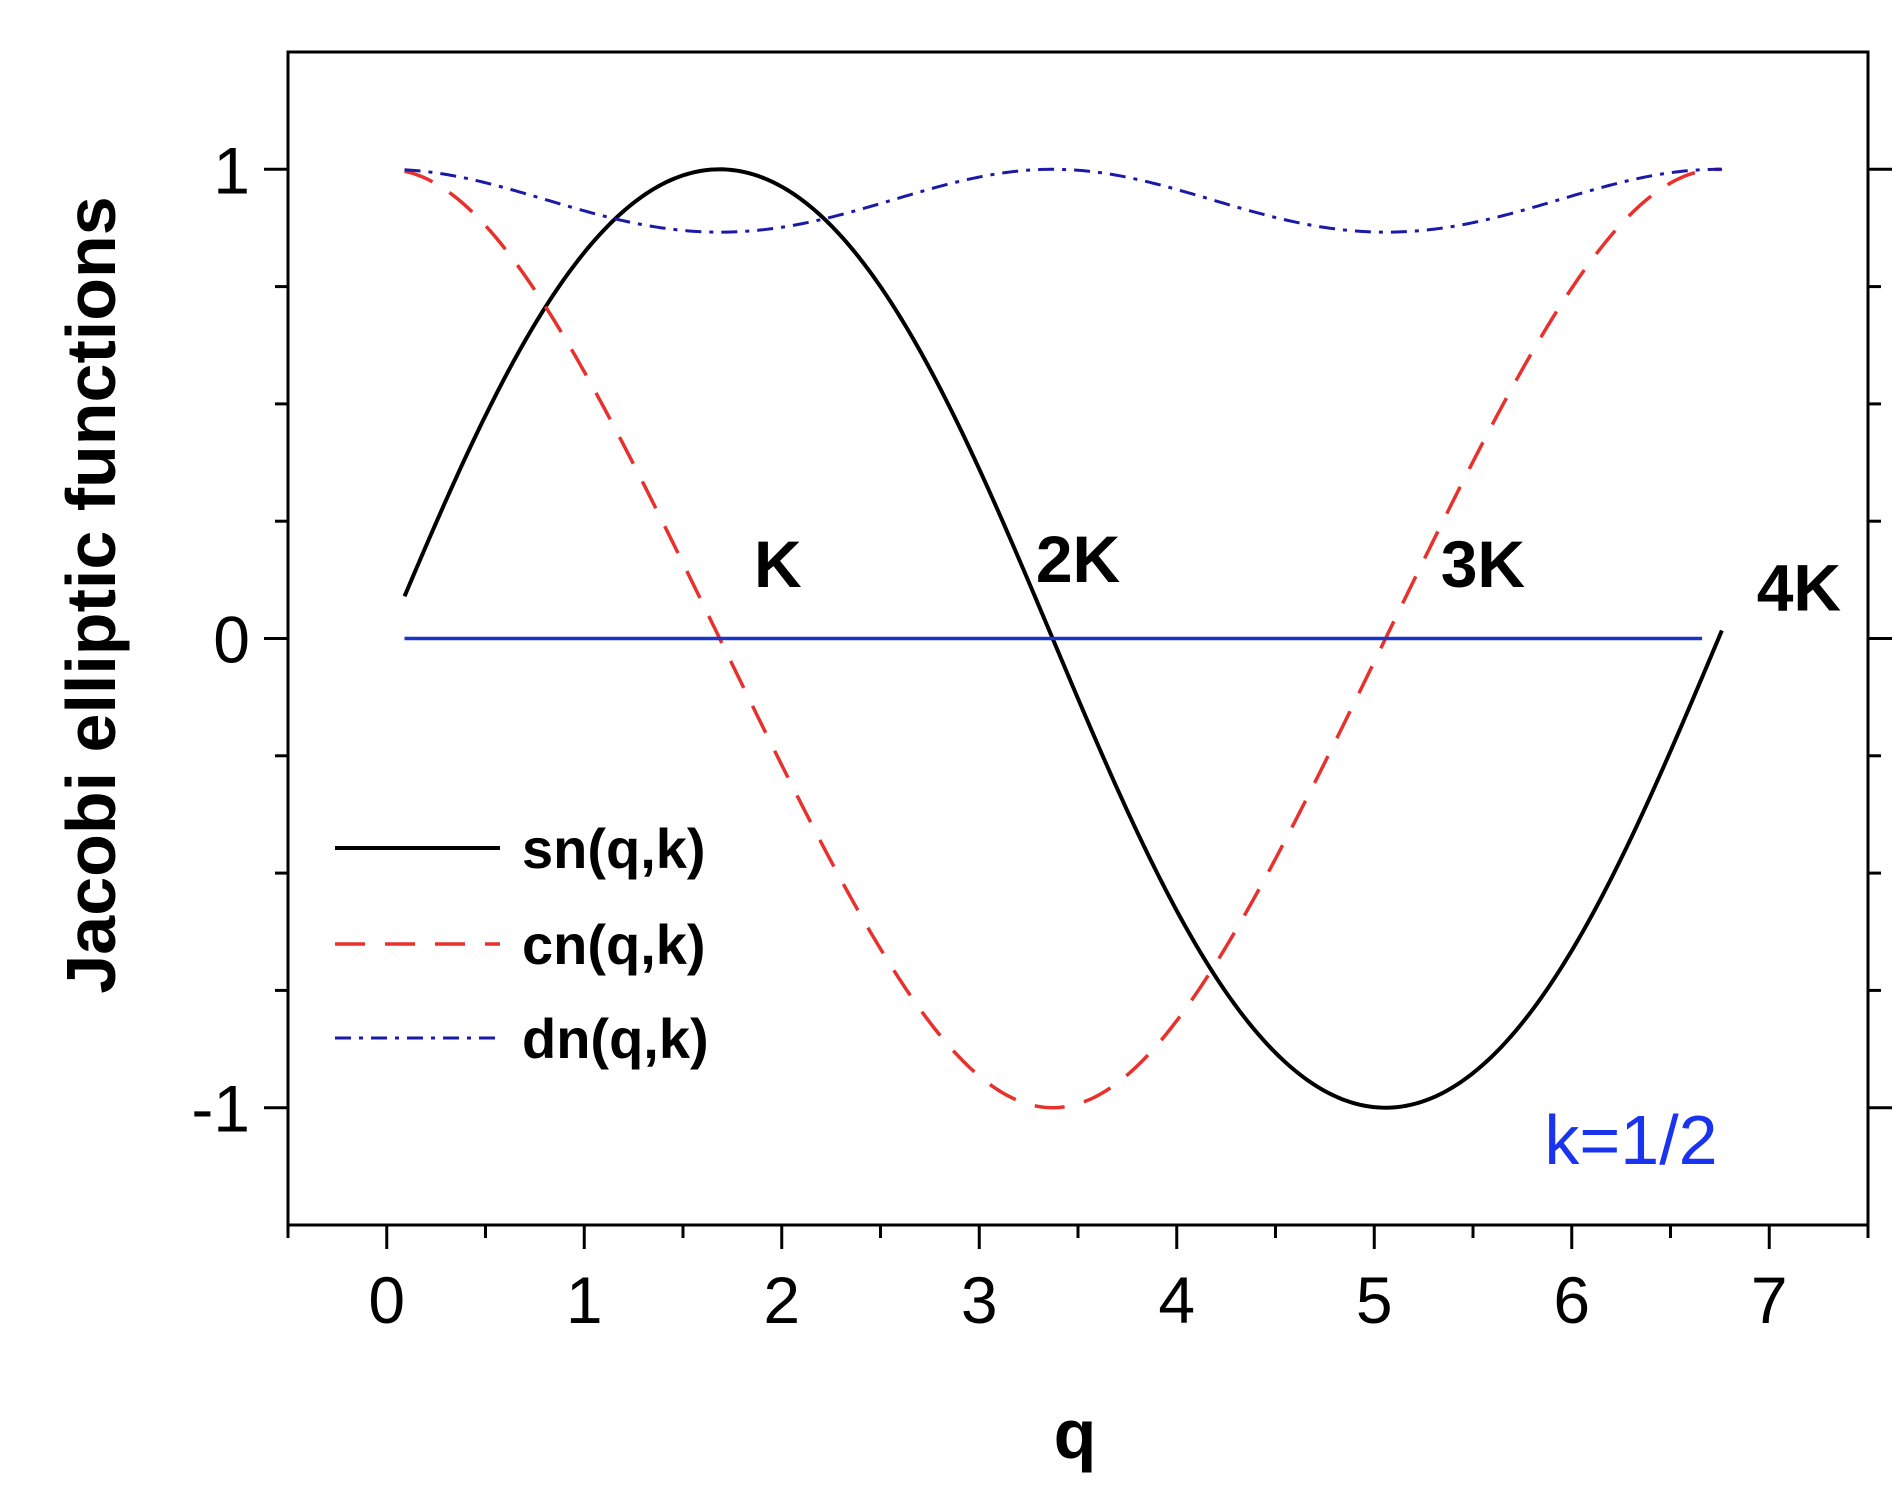 Image resolution: width=1894 pixels, height=1494 pixels. Describe the element at coordinates (615, 1038) in the screenshot. I see `legend-label-dn: dn(q,k)` at that location.